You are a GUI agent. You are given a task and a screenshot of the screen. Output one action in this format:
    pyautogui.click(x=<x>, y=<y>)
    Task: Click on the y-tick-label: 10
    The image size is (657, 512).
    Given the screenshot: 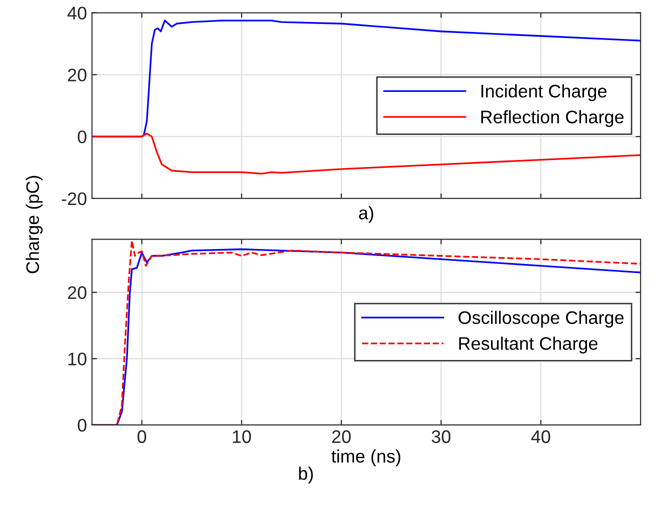 What is the action you would take?
    pyautogui.click(x=77, y=359)
    